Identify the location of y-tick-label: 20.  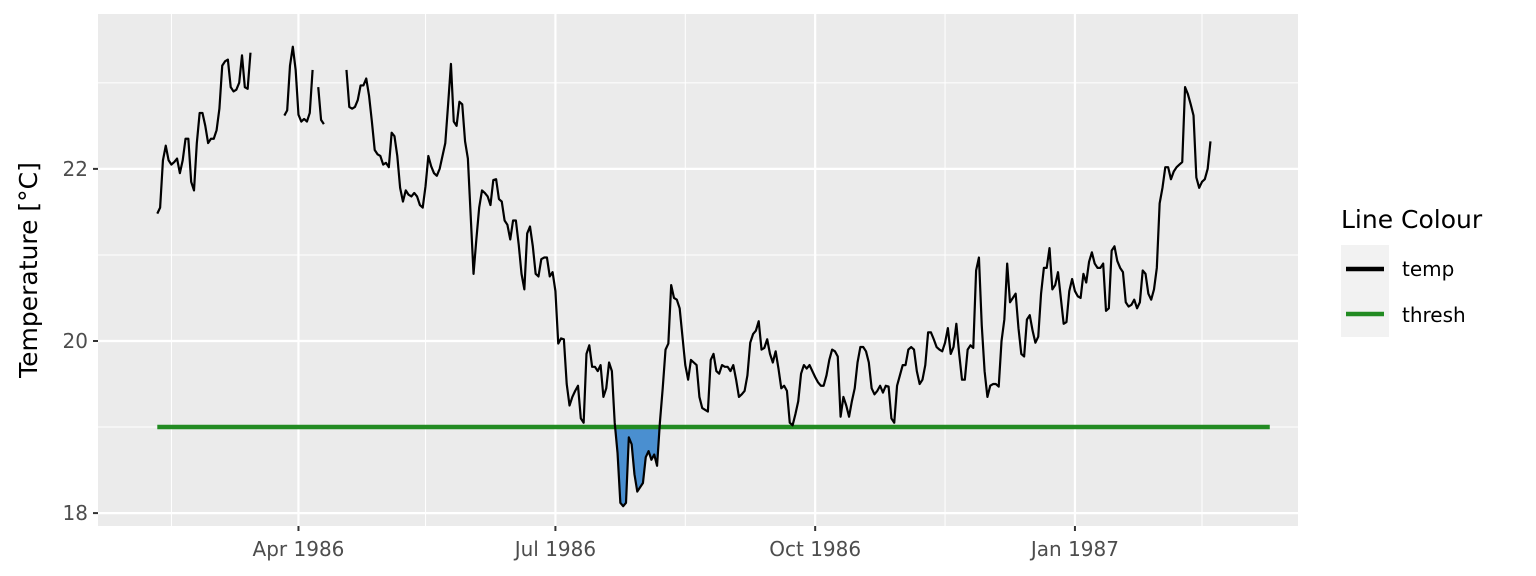
(75, 341).